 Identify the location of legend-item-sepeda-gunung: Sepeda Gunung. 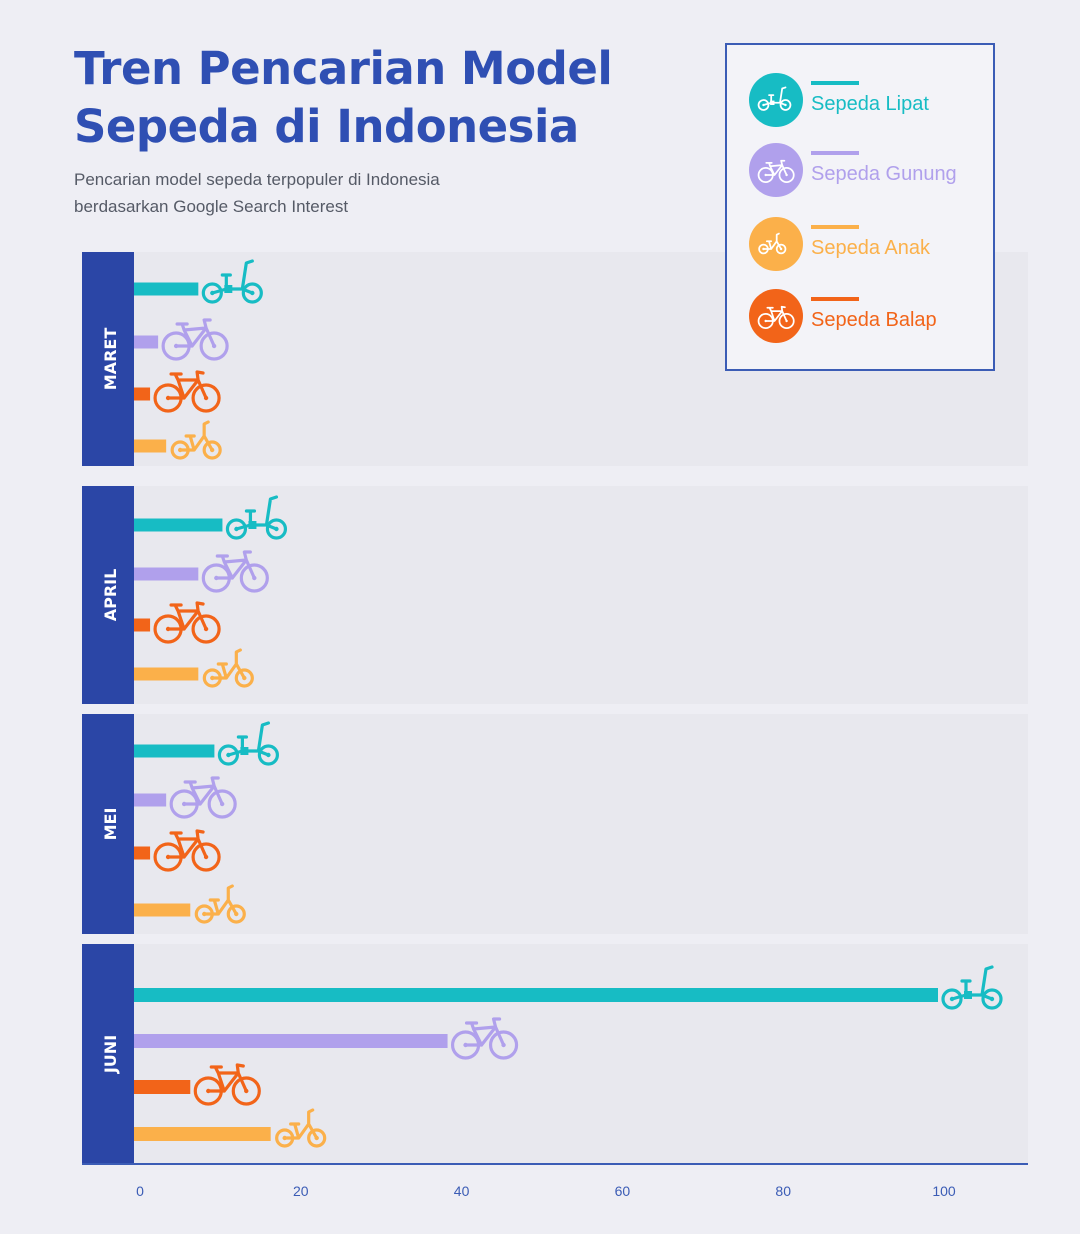
(869, 170).